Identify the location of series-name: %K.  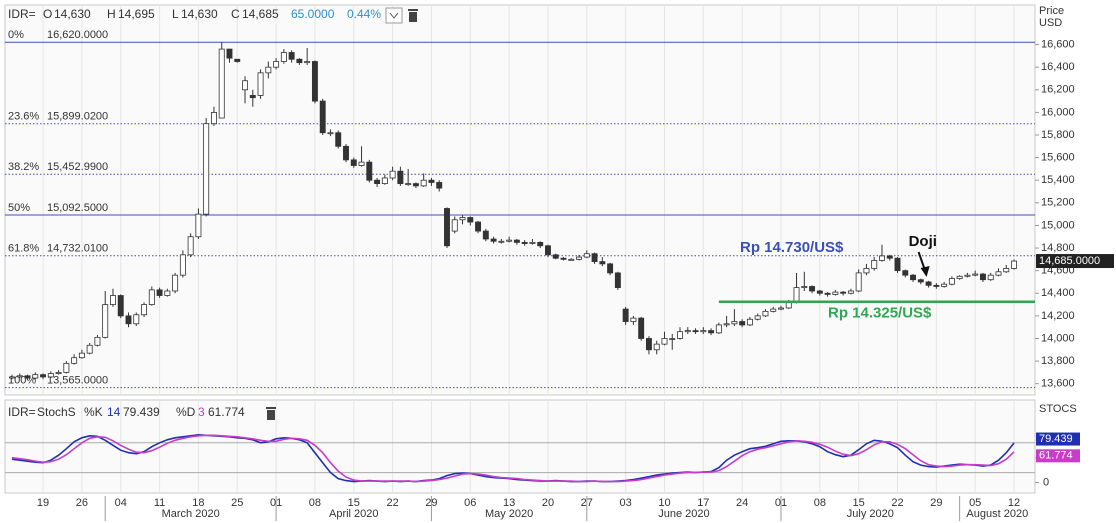
(93, 412).